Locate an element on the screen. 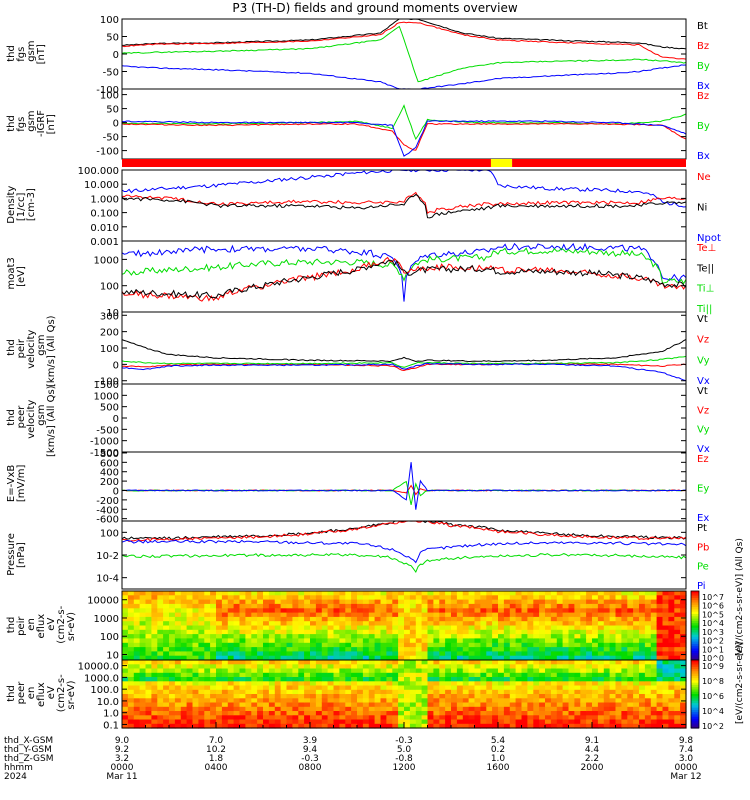 The image size is (750, 800). y-axis-label: eV is located at coordinates (51, 692).